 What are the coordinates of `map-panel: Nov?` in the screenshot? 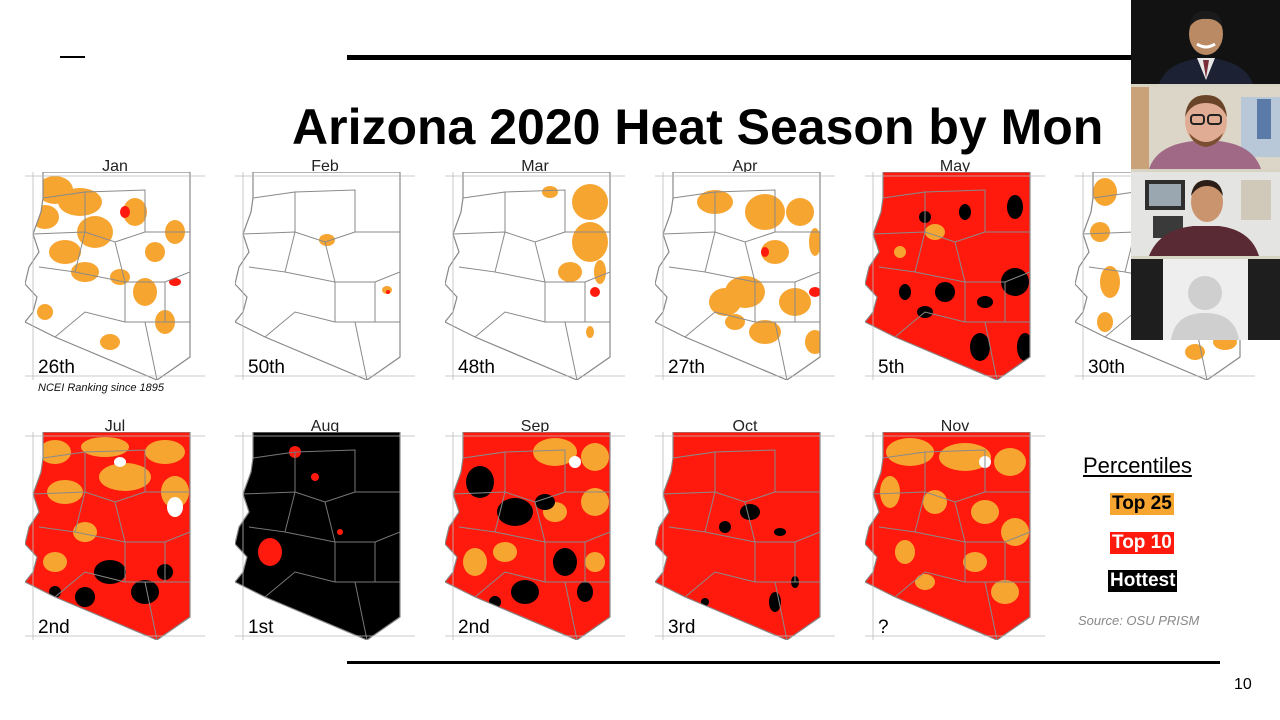 It's located at (965, 533).